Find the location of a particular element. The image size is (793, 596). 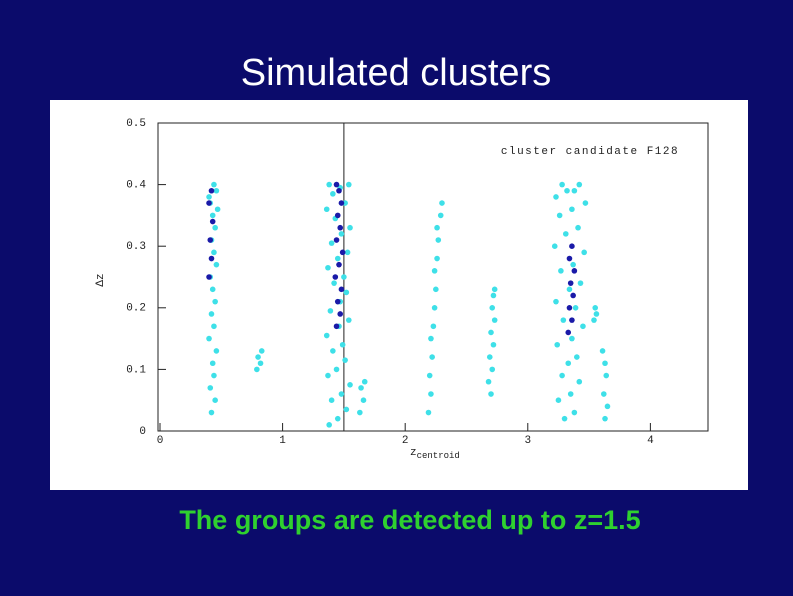

x-tick-label: 3 is located at coordinates (527, 441).